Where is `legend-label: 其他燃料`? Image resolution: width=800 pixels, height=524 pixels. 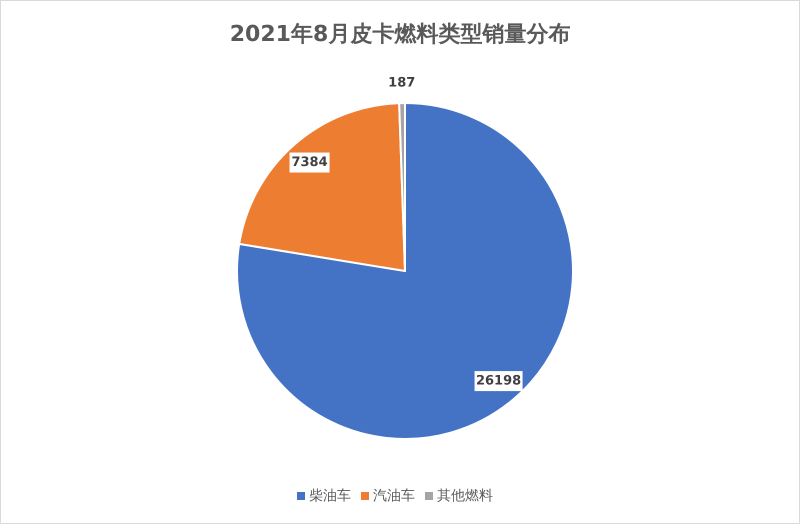
legend-label: 其他燃料 is located at coordinates (465, 496).